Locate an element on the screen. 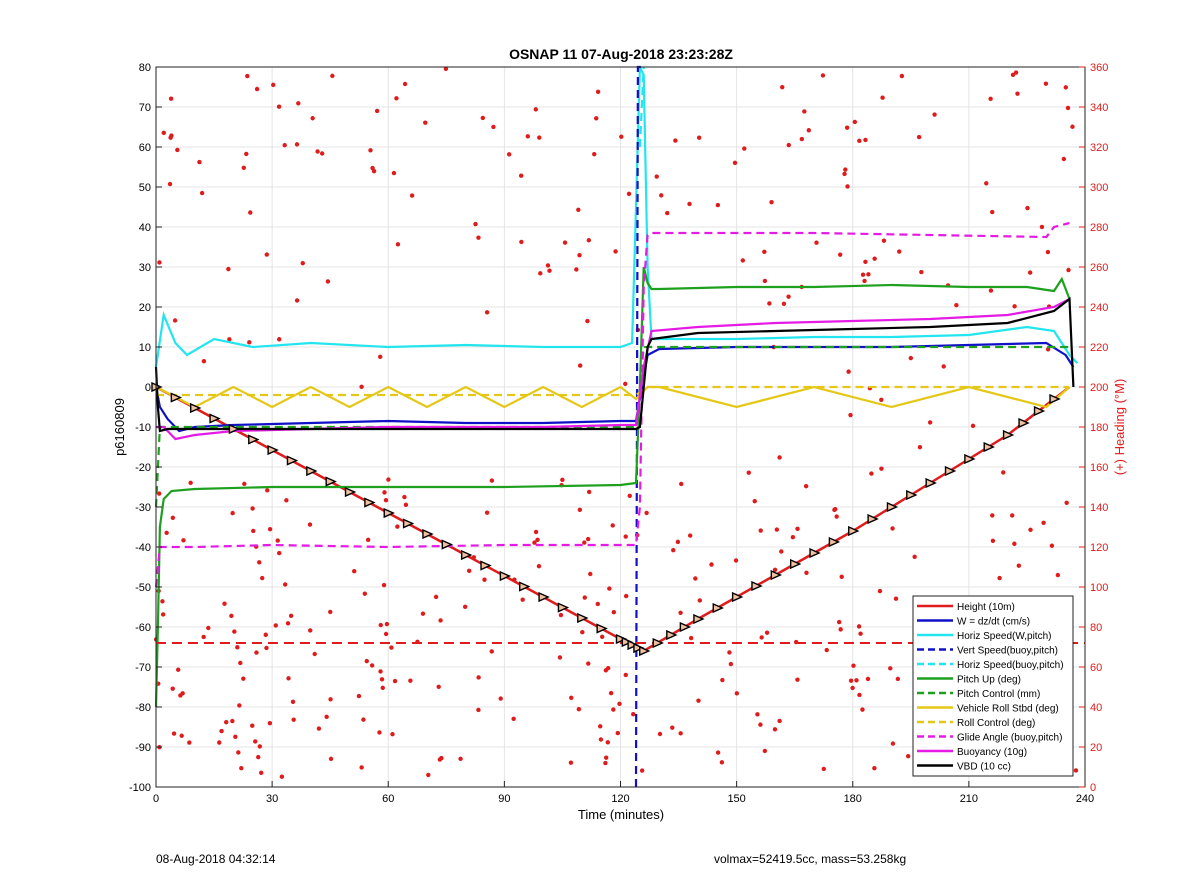 This screenshot has height=885, width=1200. x-tick-label: 120 is located at coordinates (620, 799).